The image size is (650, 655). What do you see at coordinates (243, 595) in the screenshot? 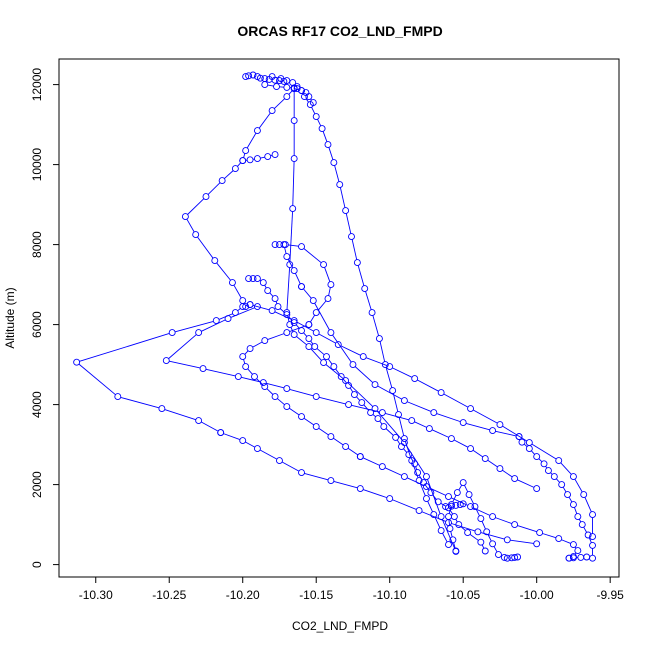
I see `x-tick-label: -10.20` at bounding box center [243, 595].